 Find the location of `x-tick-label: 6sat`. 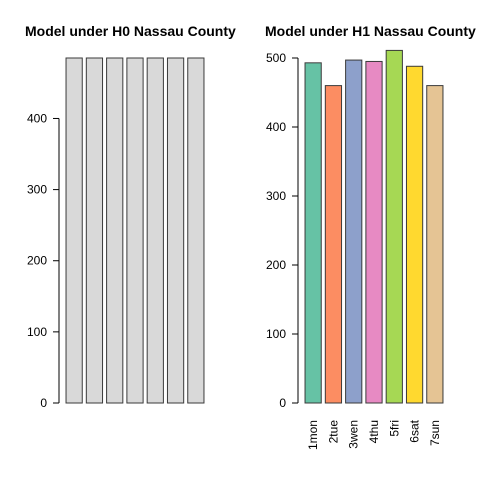

x-tick-label: 6sat is located at coordinates (415, 430).